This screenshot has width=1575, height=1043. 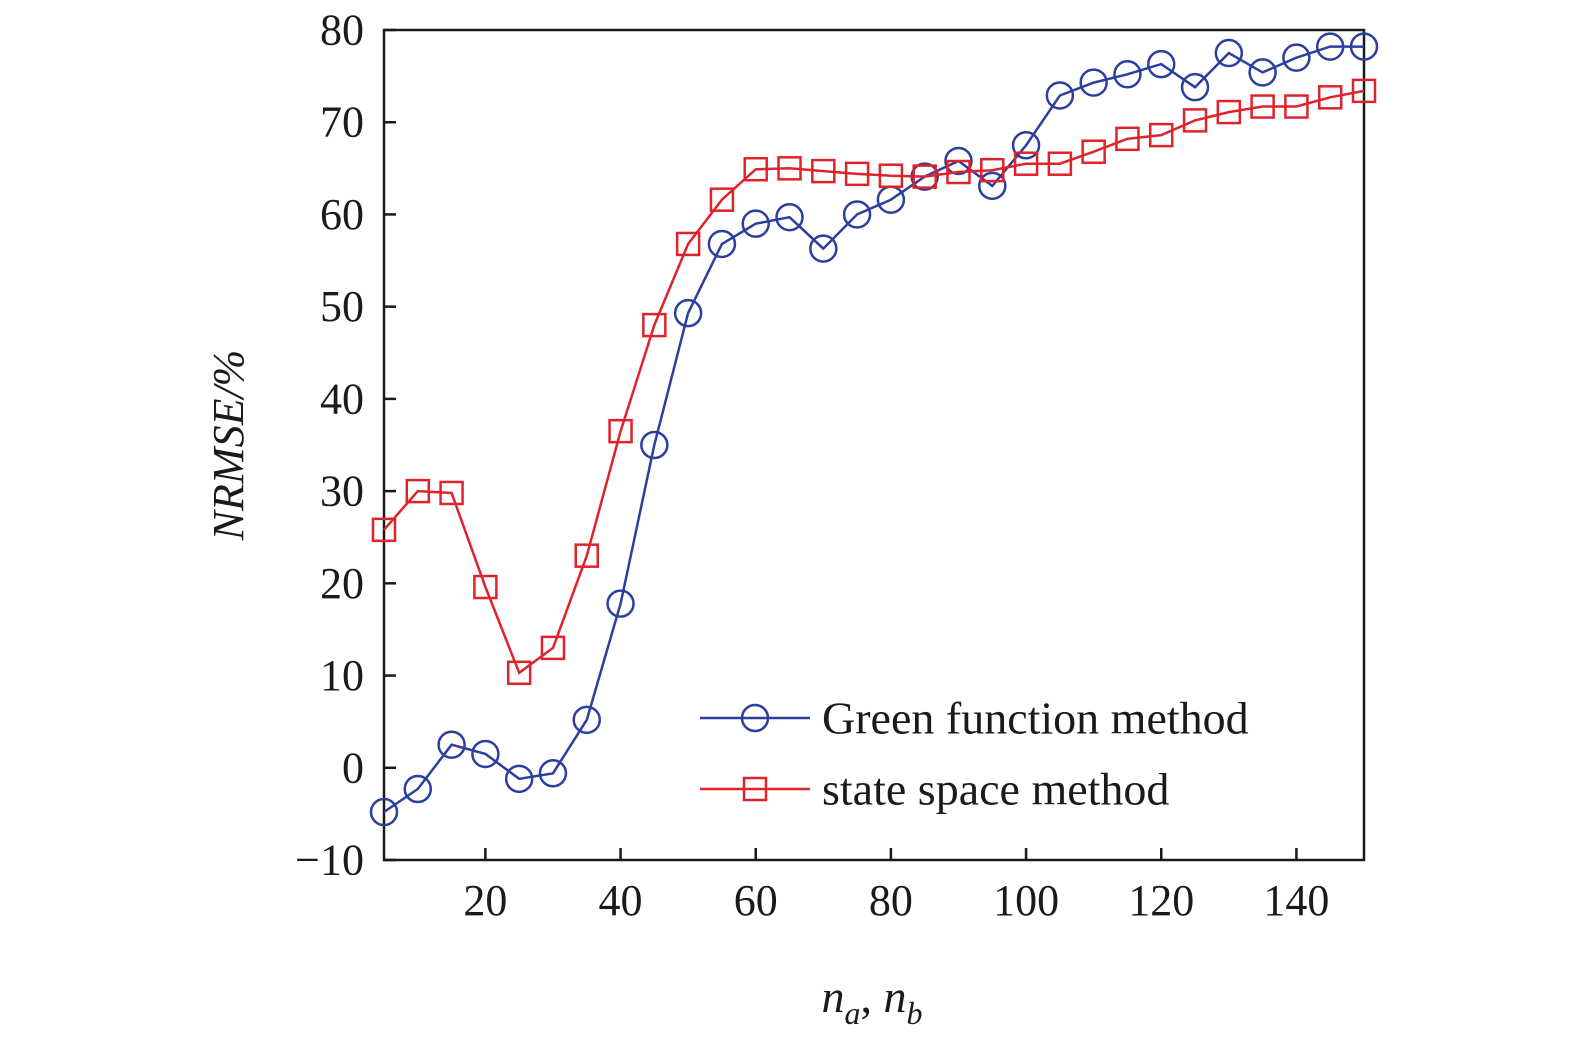 I want to click on legend-marker-square, so click(x=755, y=789).